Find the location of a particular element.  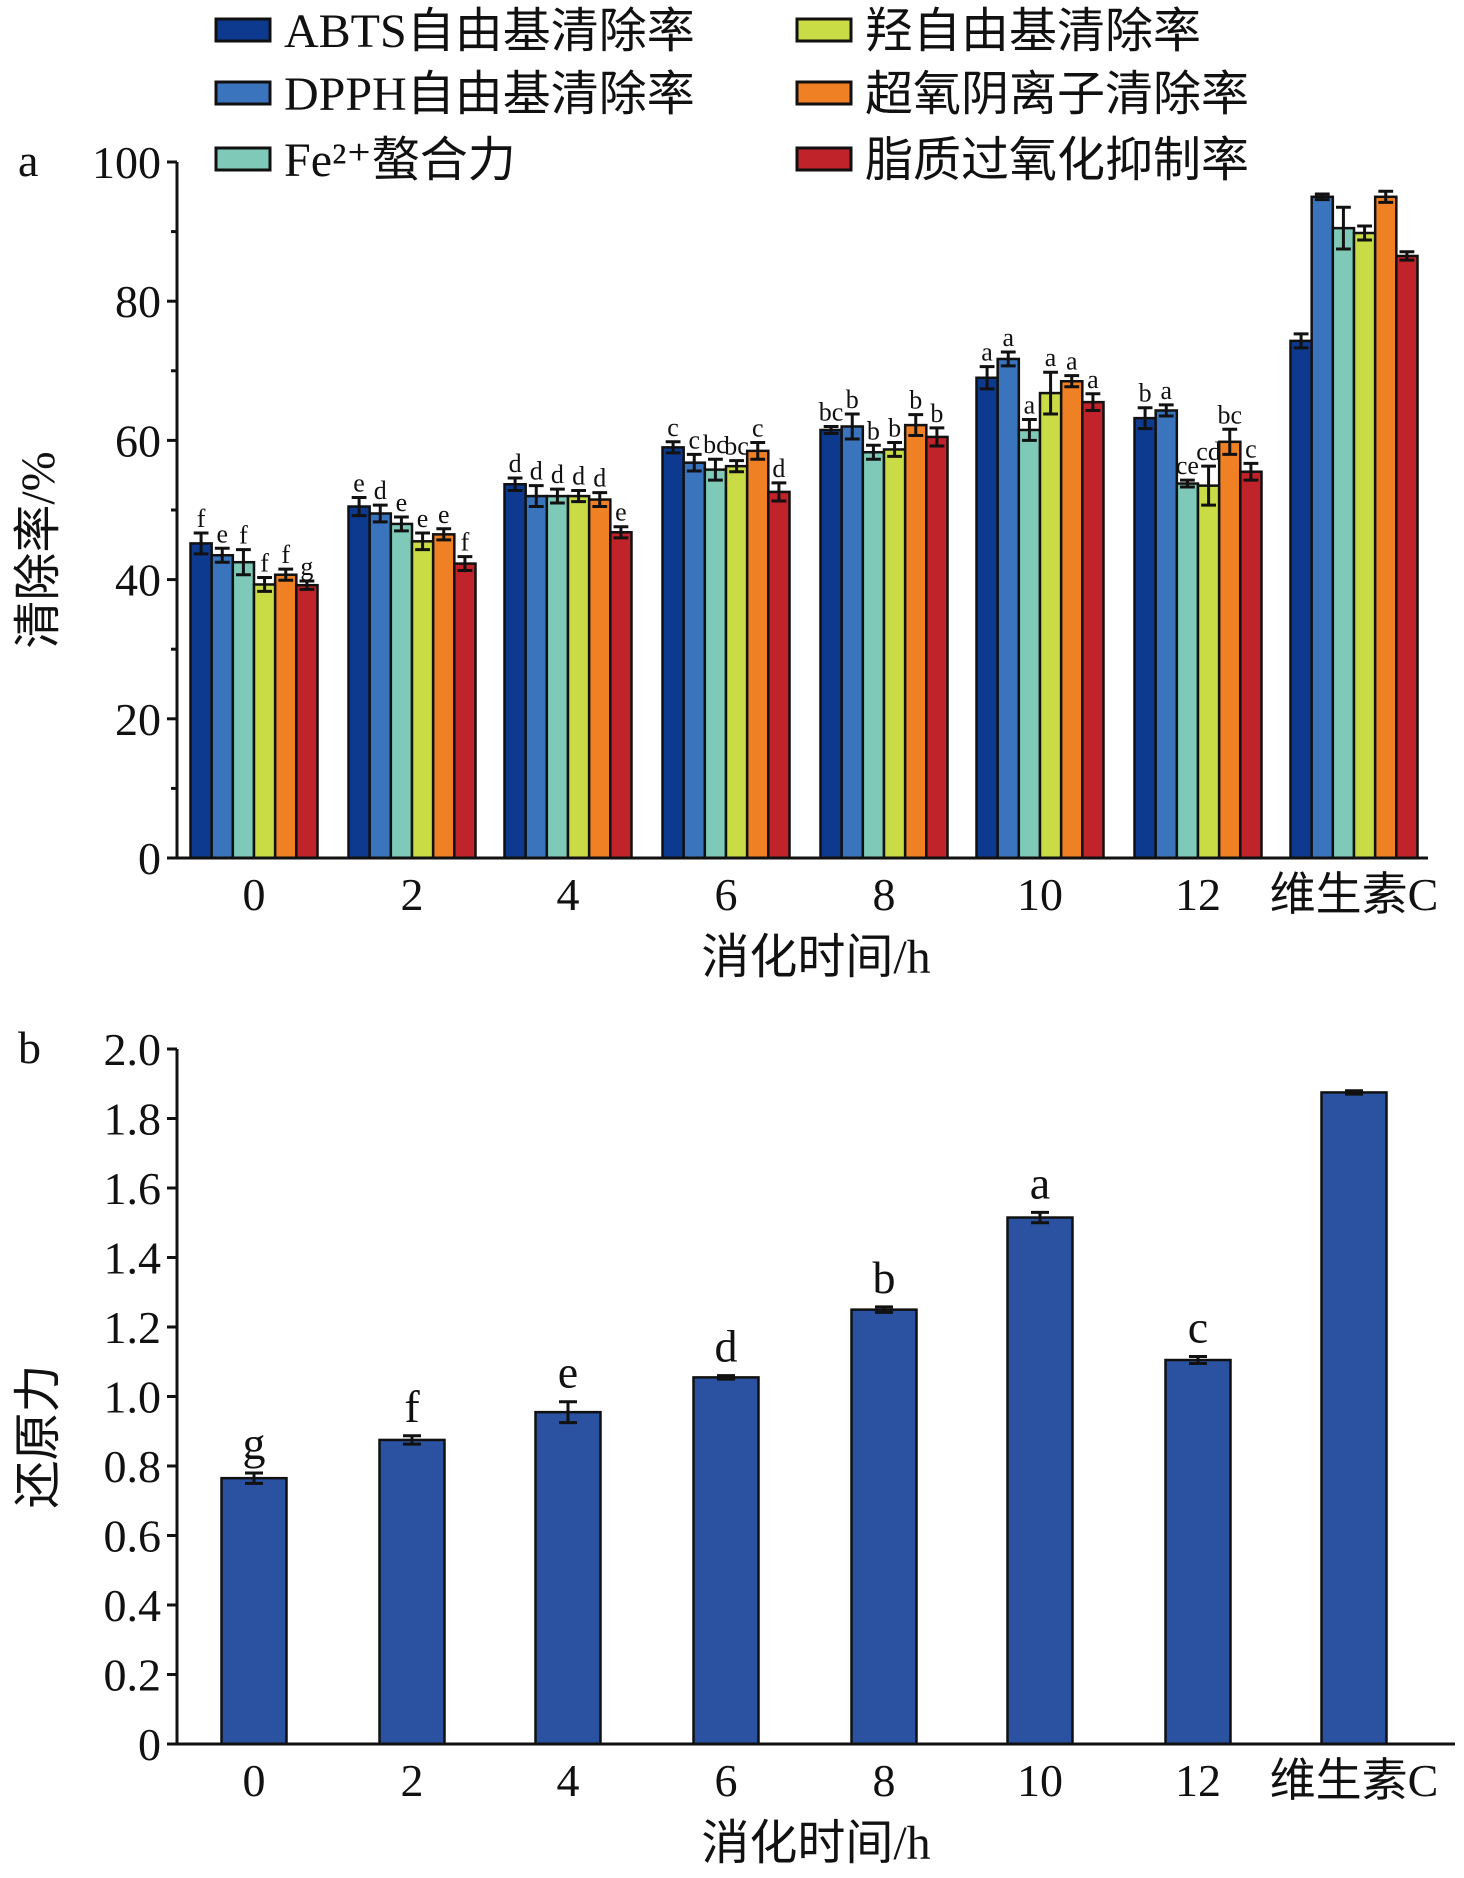

y-tick-label: 20 is located at coordinates (138, 719).